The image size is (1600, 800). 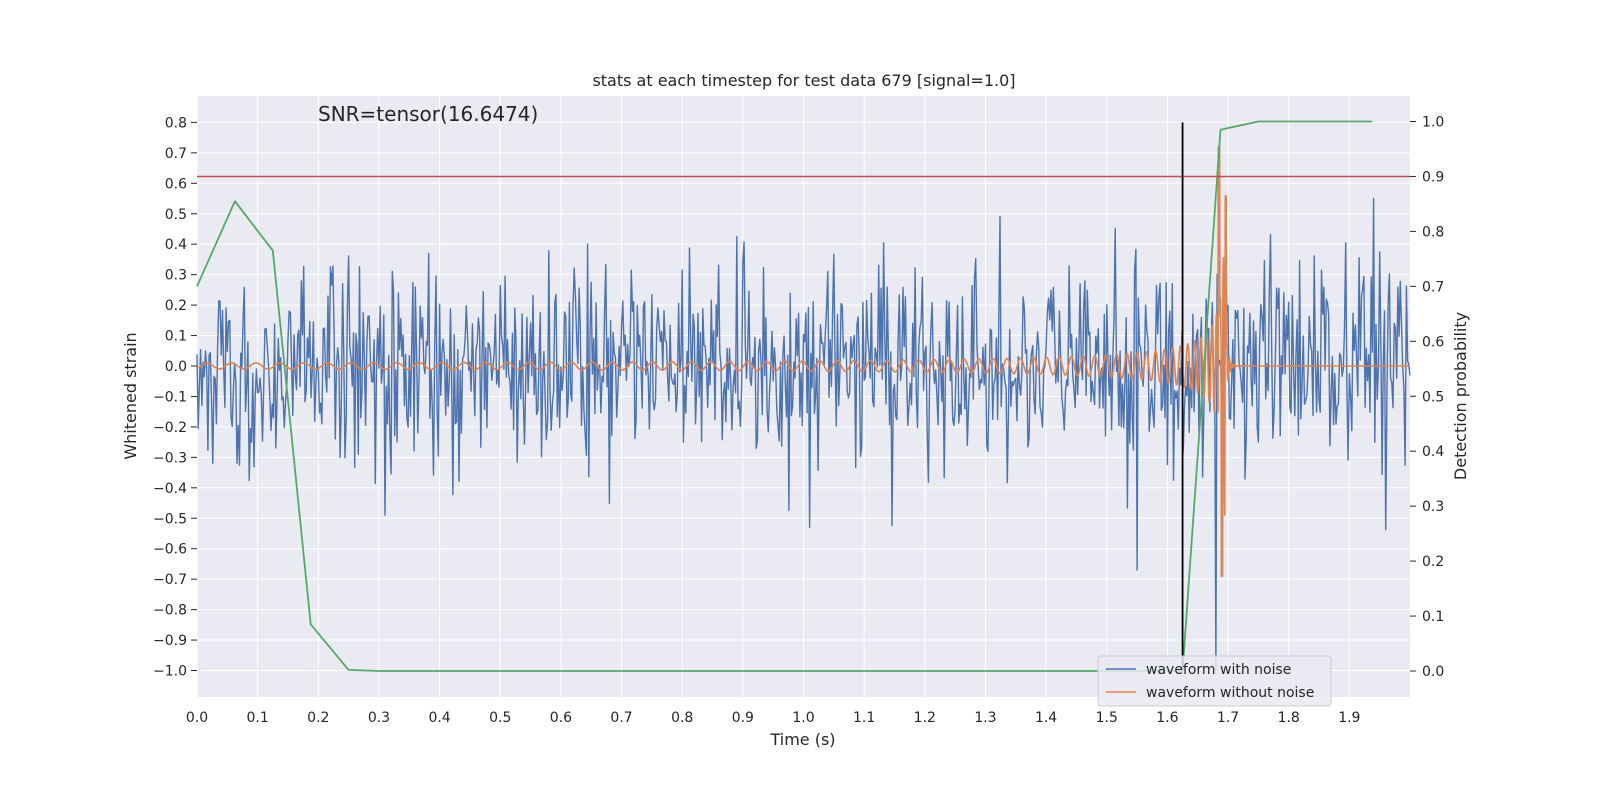 I want to click on x-tick-label: 0.3, so click(x=379, y=718).